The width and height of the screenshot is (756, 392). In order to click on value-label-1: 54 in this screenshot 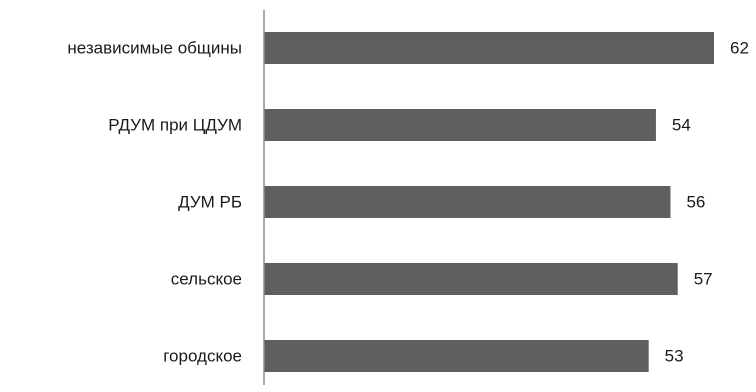, I will do `click(681, 125)`.